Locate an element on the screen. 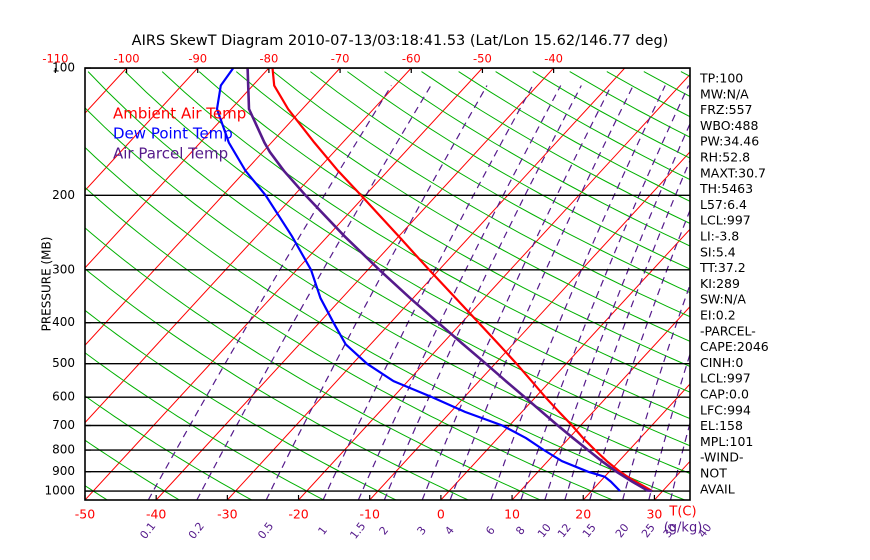 The height and width of the screenshot is (560, 870). pressure-tick-8: 900 is located at coordinates (63, 471).